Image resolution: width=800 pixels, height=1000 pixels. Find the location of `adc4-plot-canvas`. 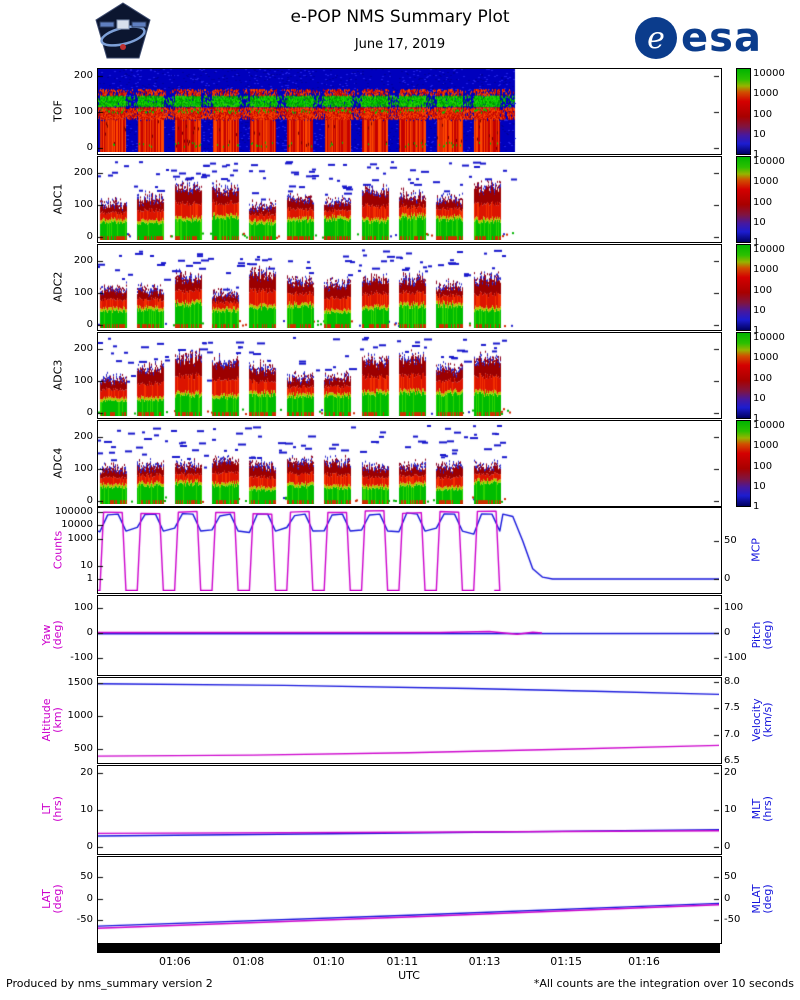

adc4-plot-canvas is located at coordinates (408, 462).